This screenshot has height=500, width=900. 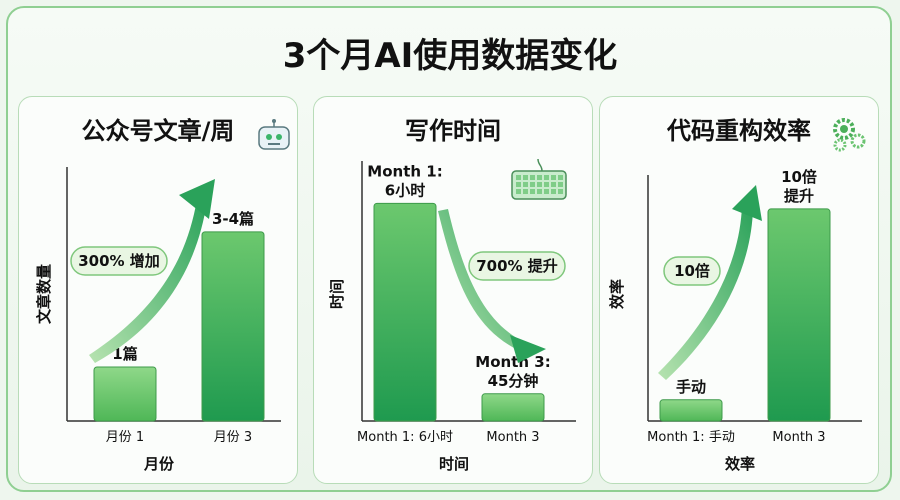 What do you see at coordinates (739, 131) in the screenshot?
I see `panel-title: 代码重构效率` at bounding box center [739, 131].